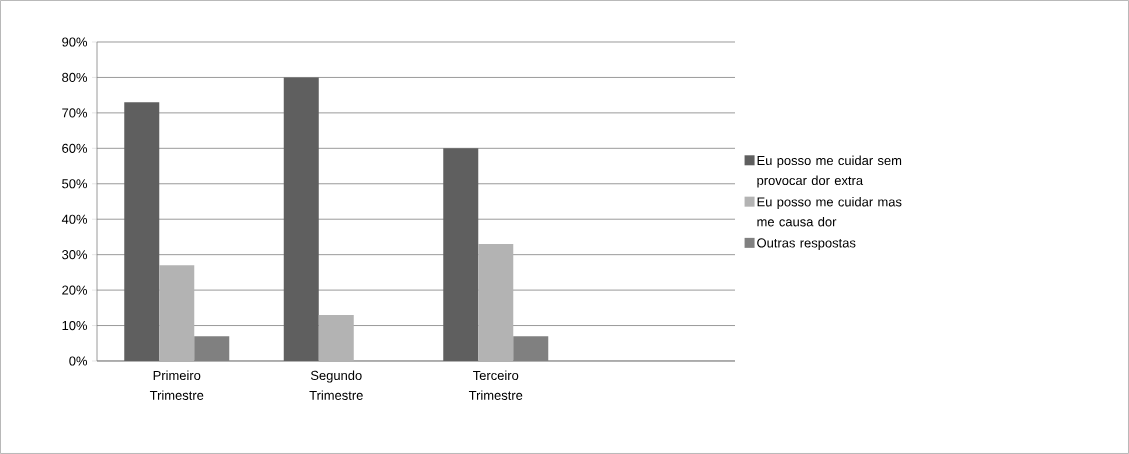  What do you see at coordinates (78, 361) in the screenshot?
I see `y-tick-label: 0%` at bounding box center [78, 361].